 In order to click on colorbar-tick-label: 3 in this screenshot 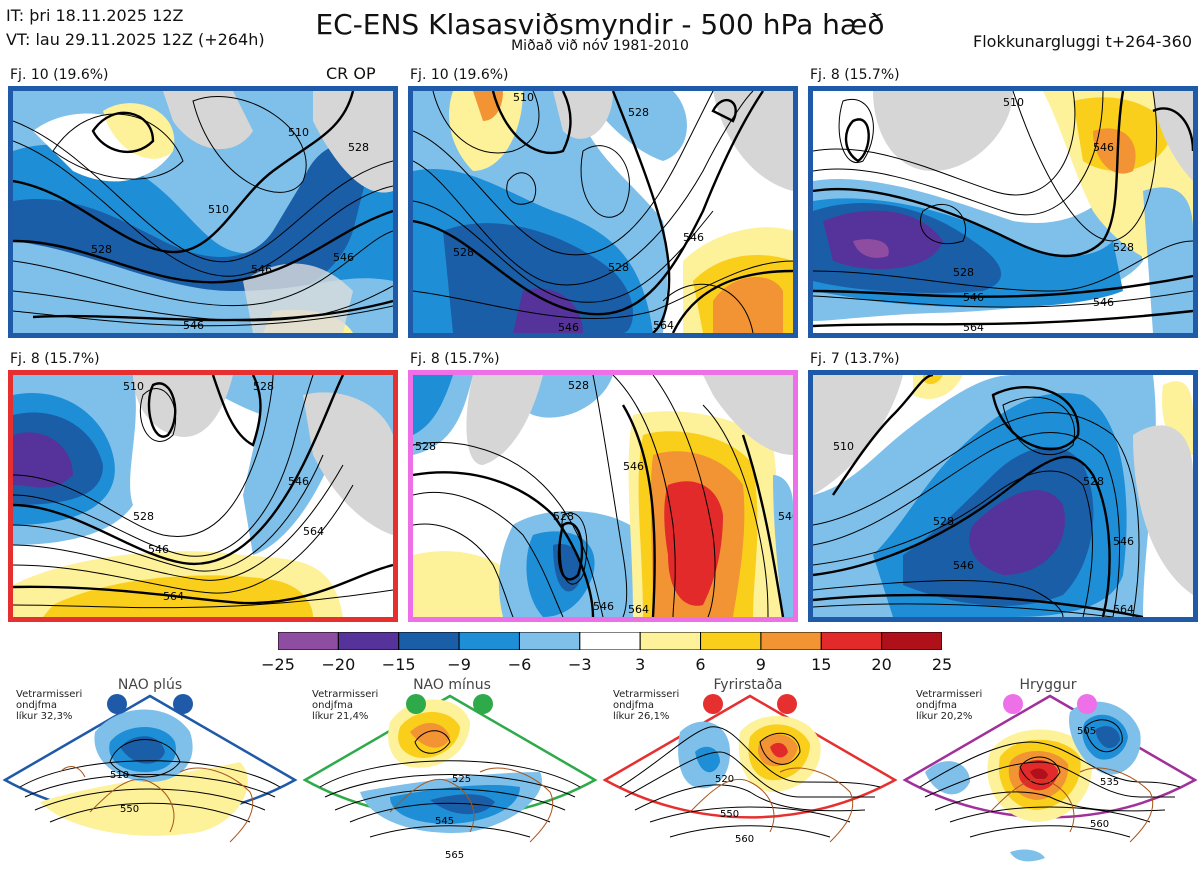, I will do `click(640, 664)`.